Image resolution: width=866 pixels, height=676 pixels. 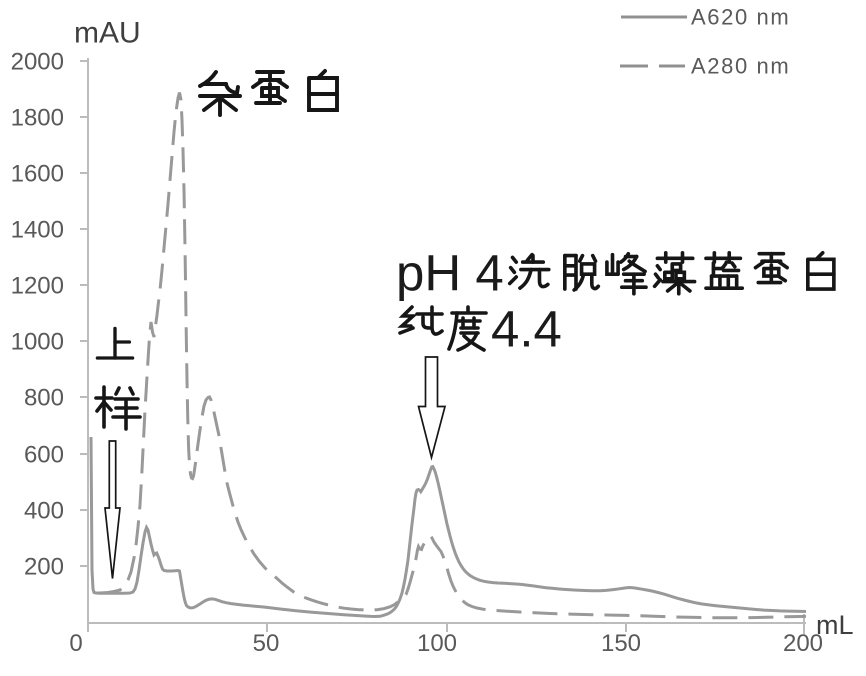 What do you see at coordinates (107, 33) in the screenshot?
I see `svg-text: mAU` at bounding box center [107, 33].